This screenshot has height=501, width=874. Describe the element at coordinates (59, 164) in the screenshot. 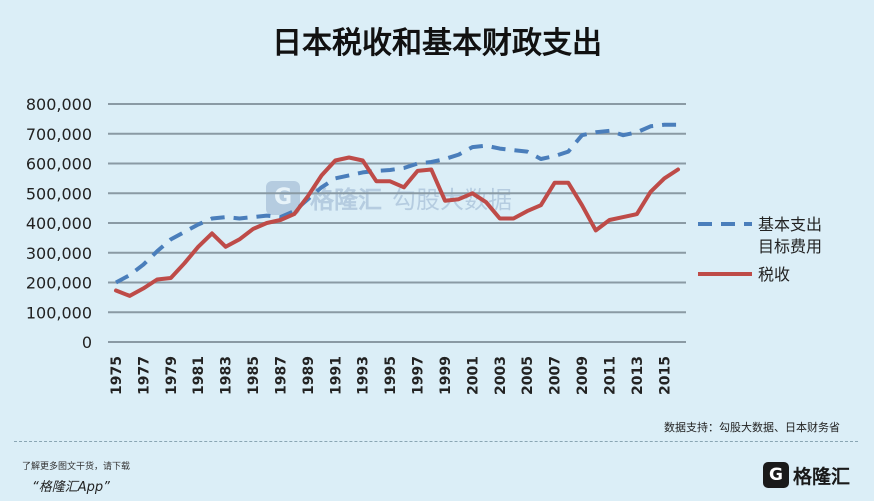

I see `y-tick-label: 600,000` at that location.